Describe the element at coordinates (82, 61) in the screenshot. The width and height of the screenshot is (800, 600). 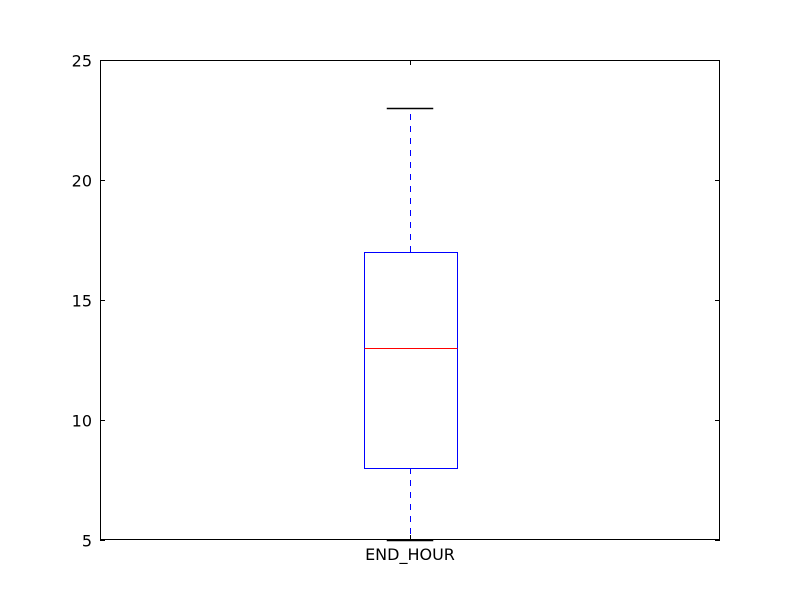
I see `y-tick-label-4: 25` at that location.